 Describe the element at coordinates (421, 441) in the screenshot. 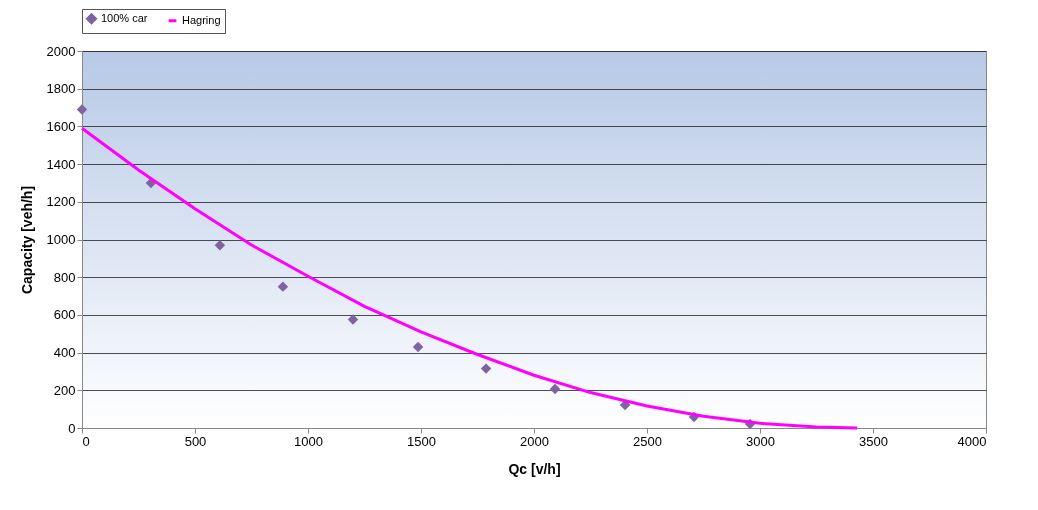

I see `x-tick-label: 1500` at that location.